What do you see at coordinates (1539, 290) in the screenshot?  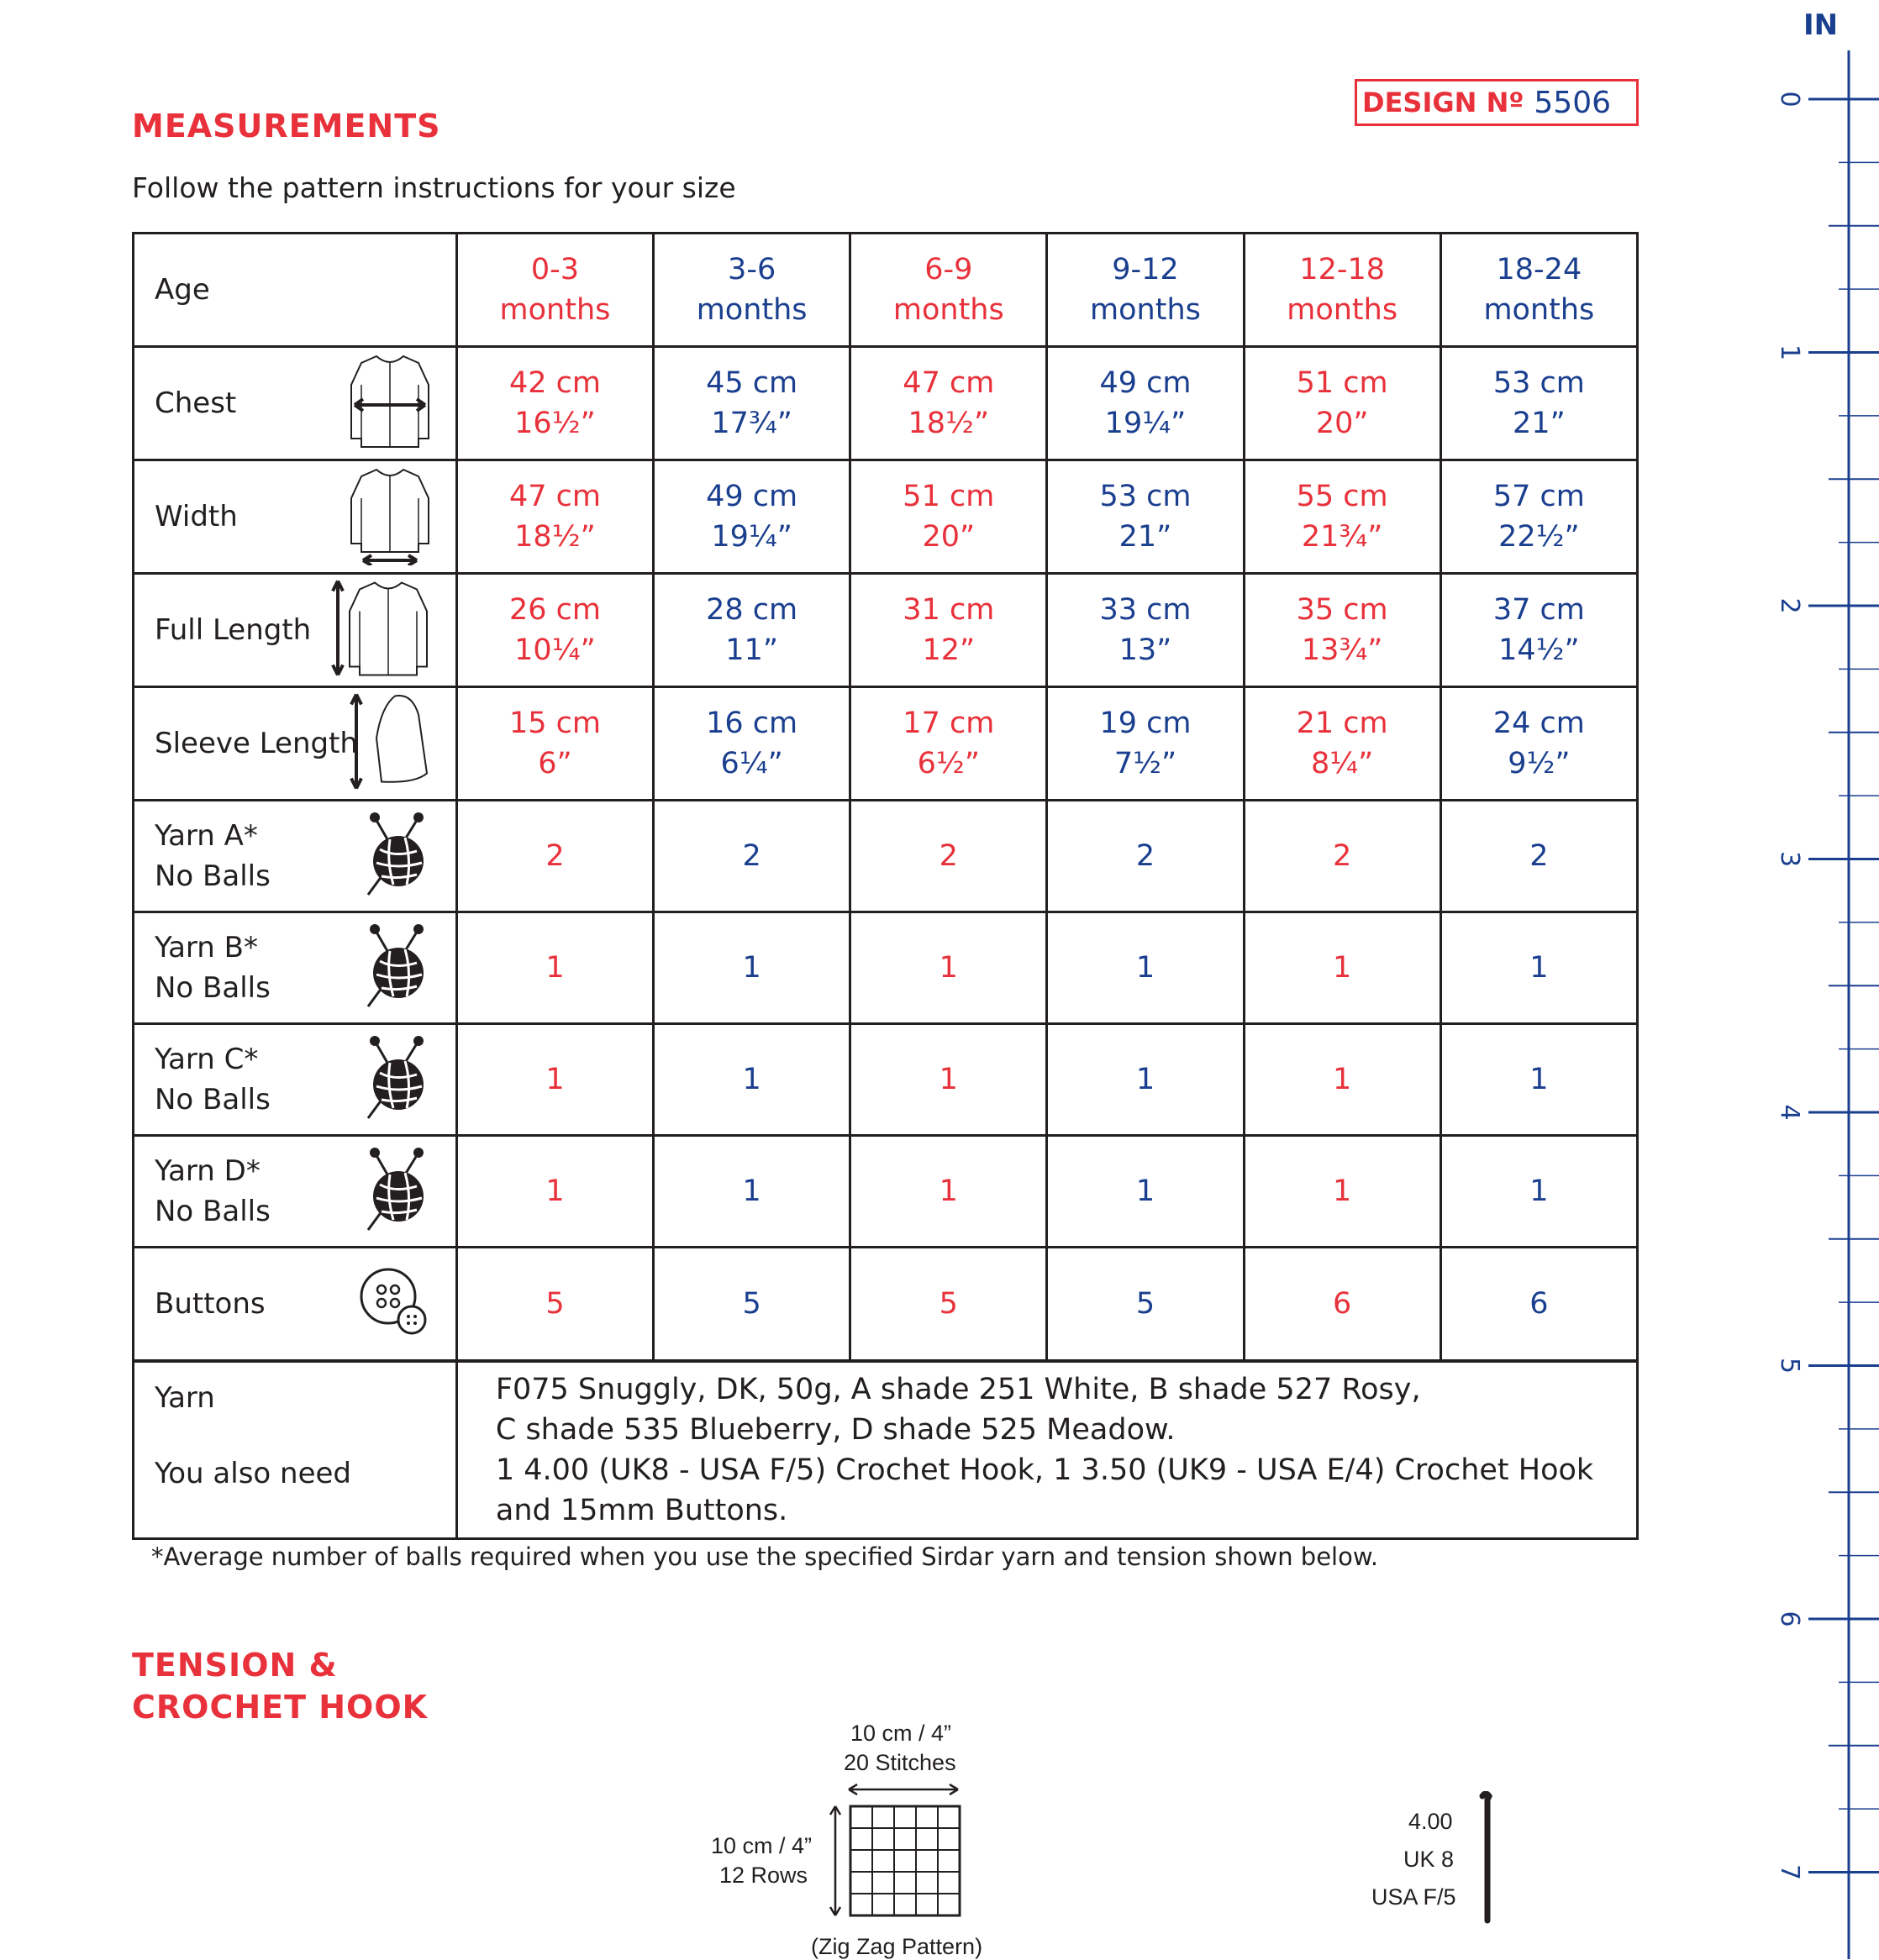 I see `size-value-cell: 18-24 months` at bounding box center [1539, 290].